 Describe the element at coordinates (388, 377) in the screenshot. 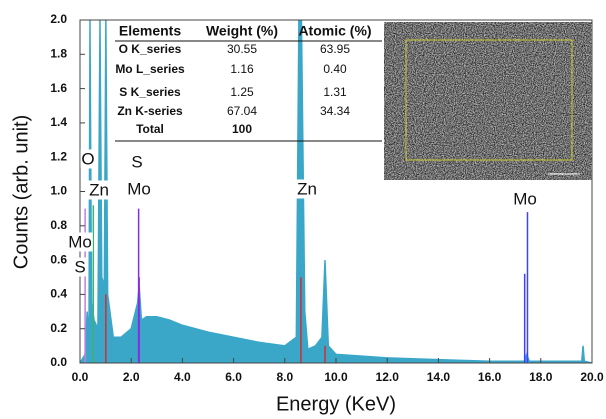

I see `x-tick-label: 12.0` at that location.